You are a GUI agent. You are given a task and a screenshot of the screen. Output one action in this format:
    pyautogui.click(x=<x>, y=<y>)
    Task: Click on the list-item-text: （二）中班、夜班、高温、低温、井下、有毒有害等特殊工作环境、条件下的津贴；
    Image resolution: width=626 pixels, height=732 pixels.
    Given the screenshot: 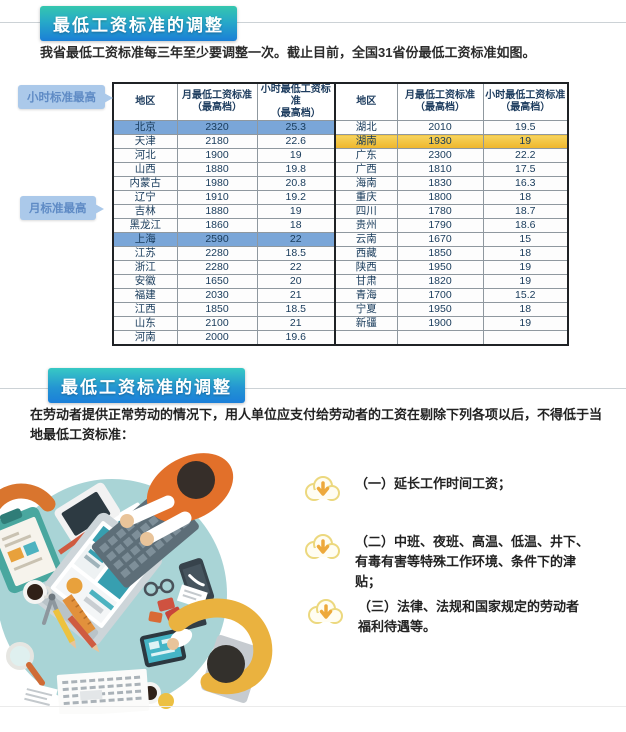 What is the action you would take?
    pyautogui.click(x=472, y=561)
    